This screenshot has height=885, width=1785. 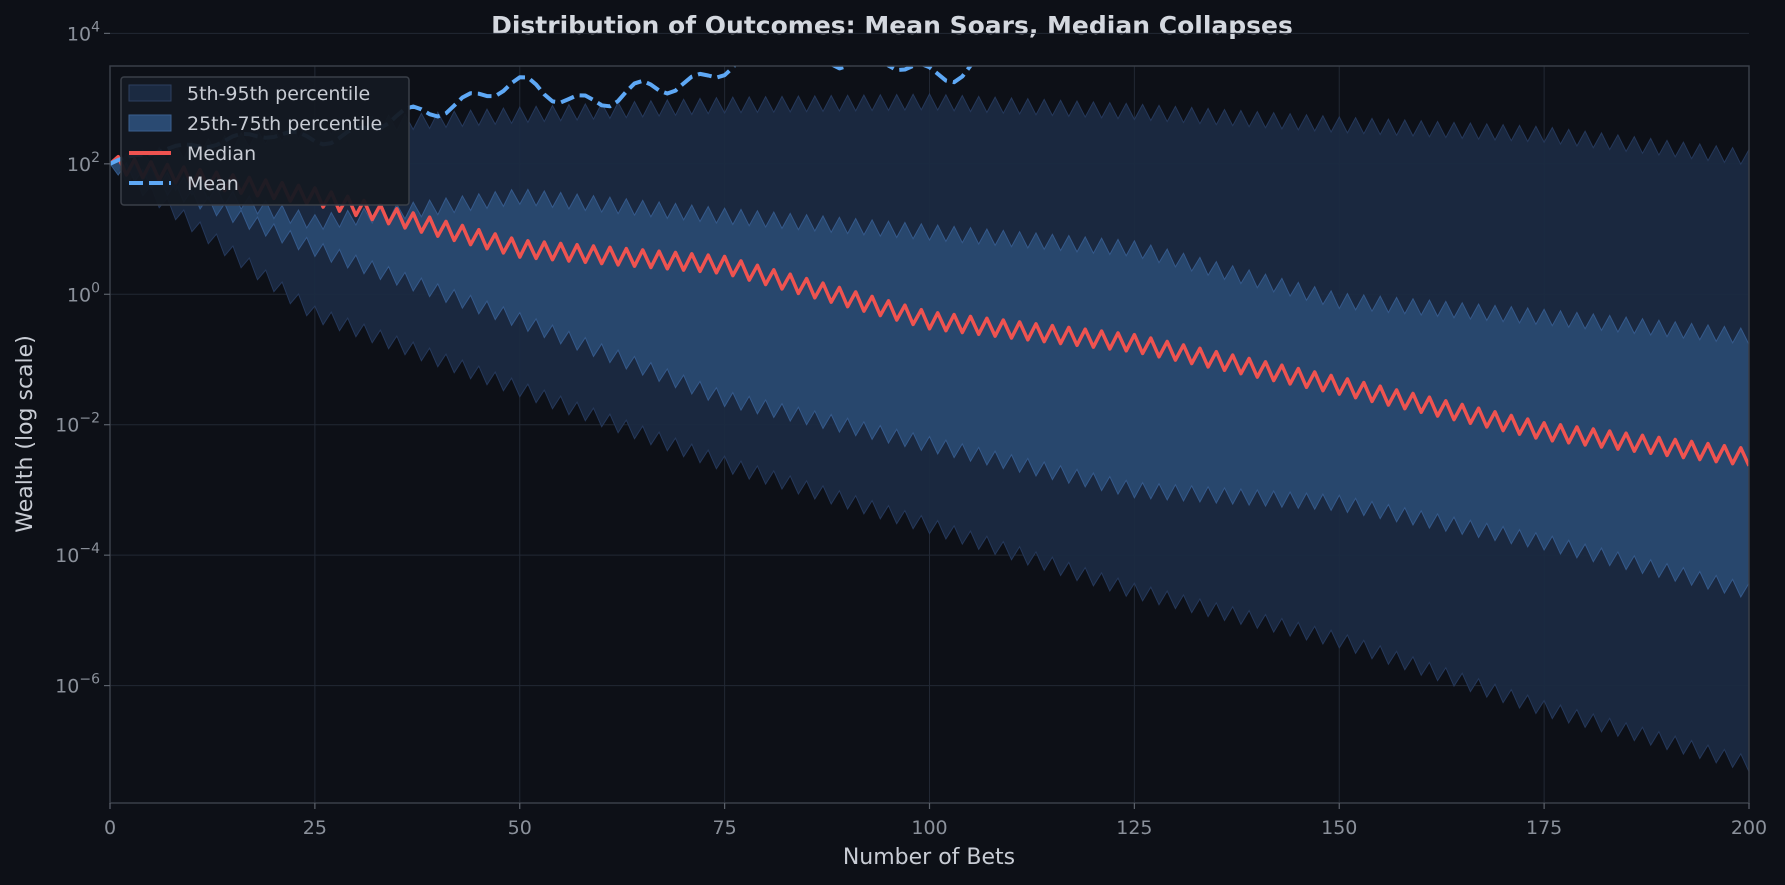 I want to click on x-axis-ticks: 0 25 50 75 100 125 150 175 200, so click(x=935, y=821).